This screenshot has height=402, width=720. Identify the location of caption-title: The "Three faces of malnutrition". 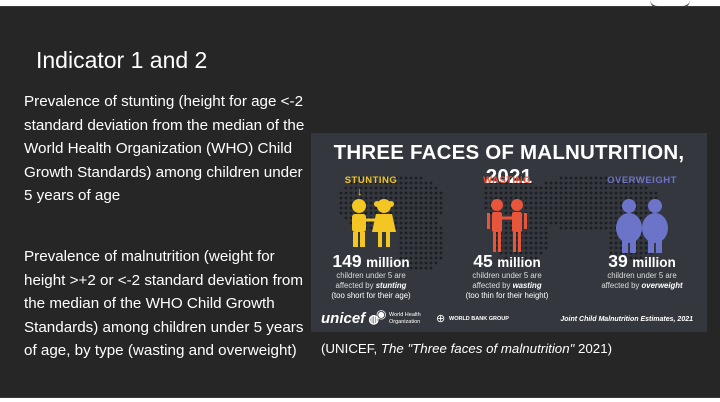
(477, 348).